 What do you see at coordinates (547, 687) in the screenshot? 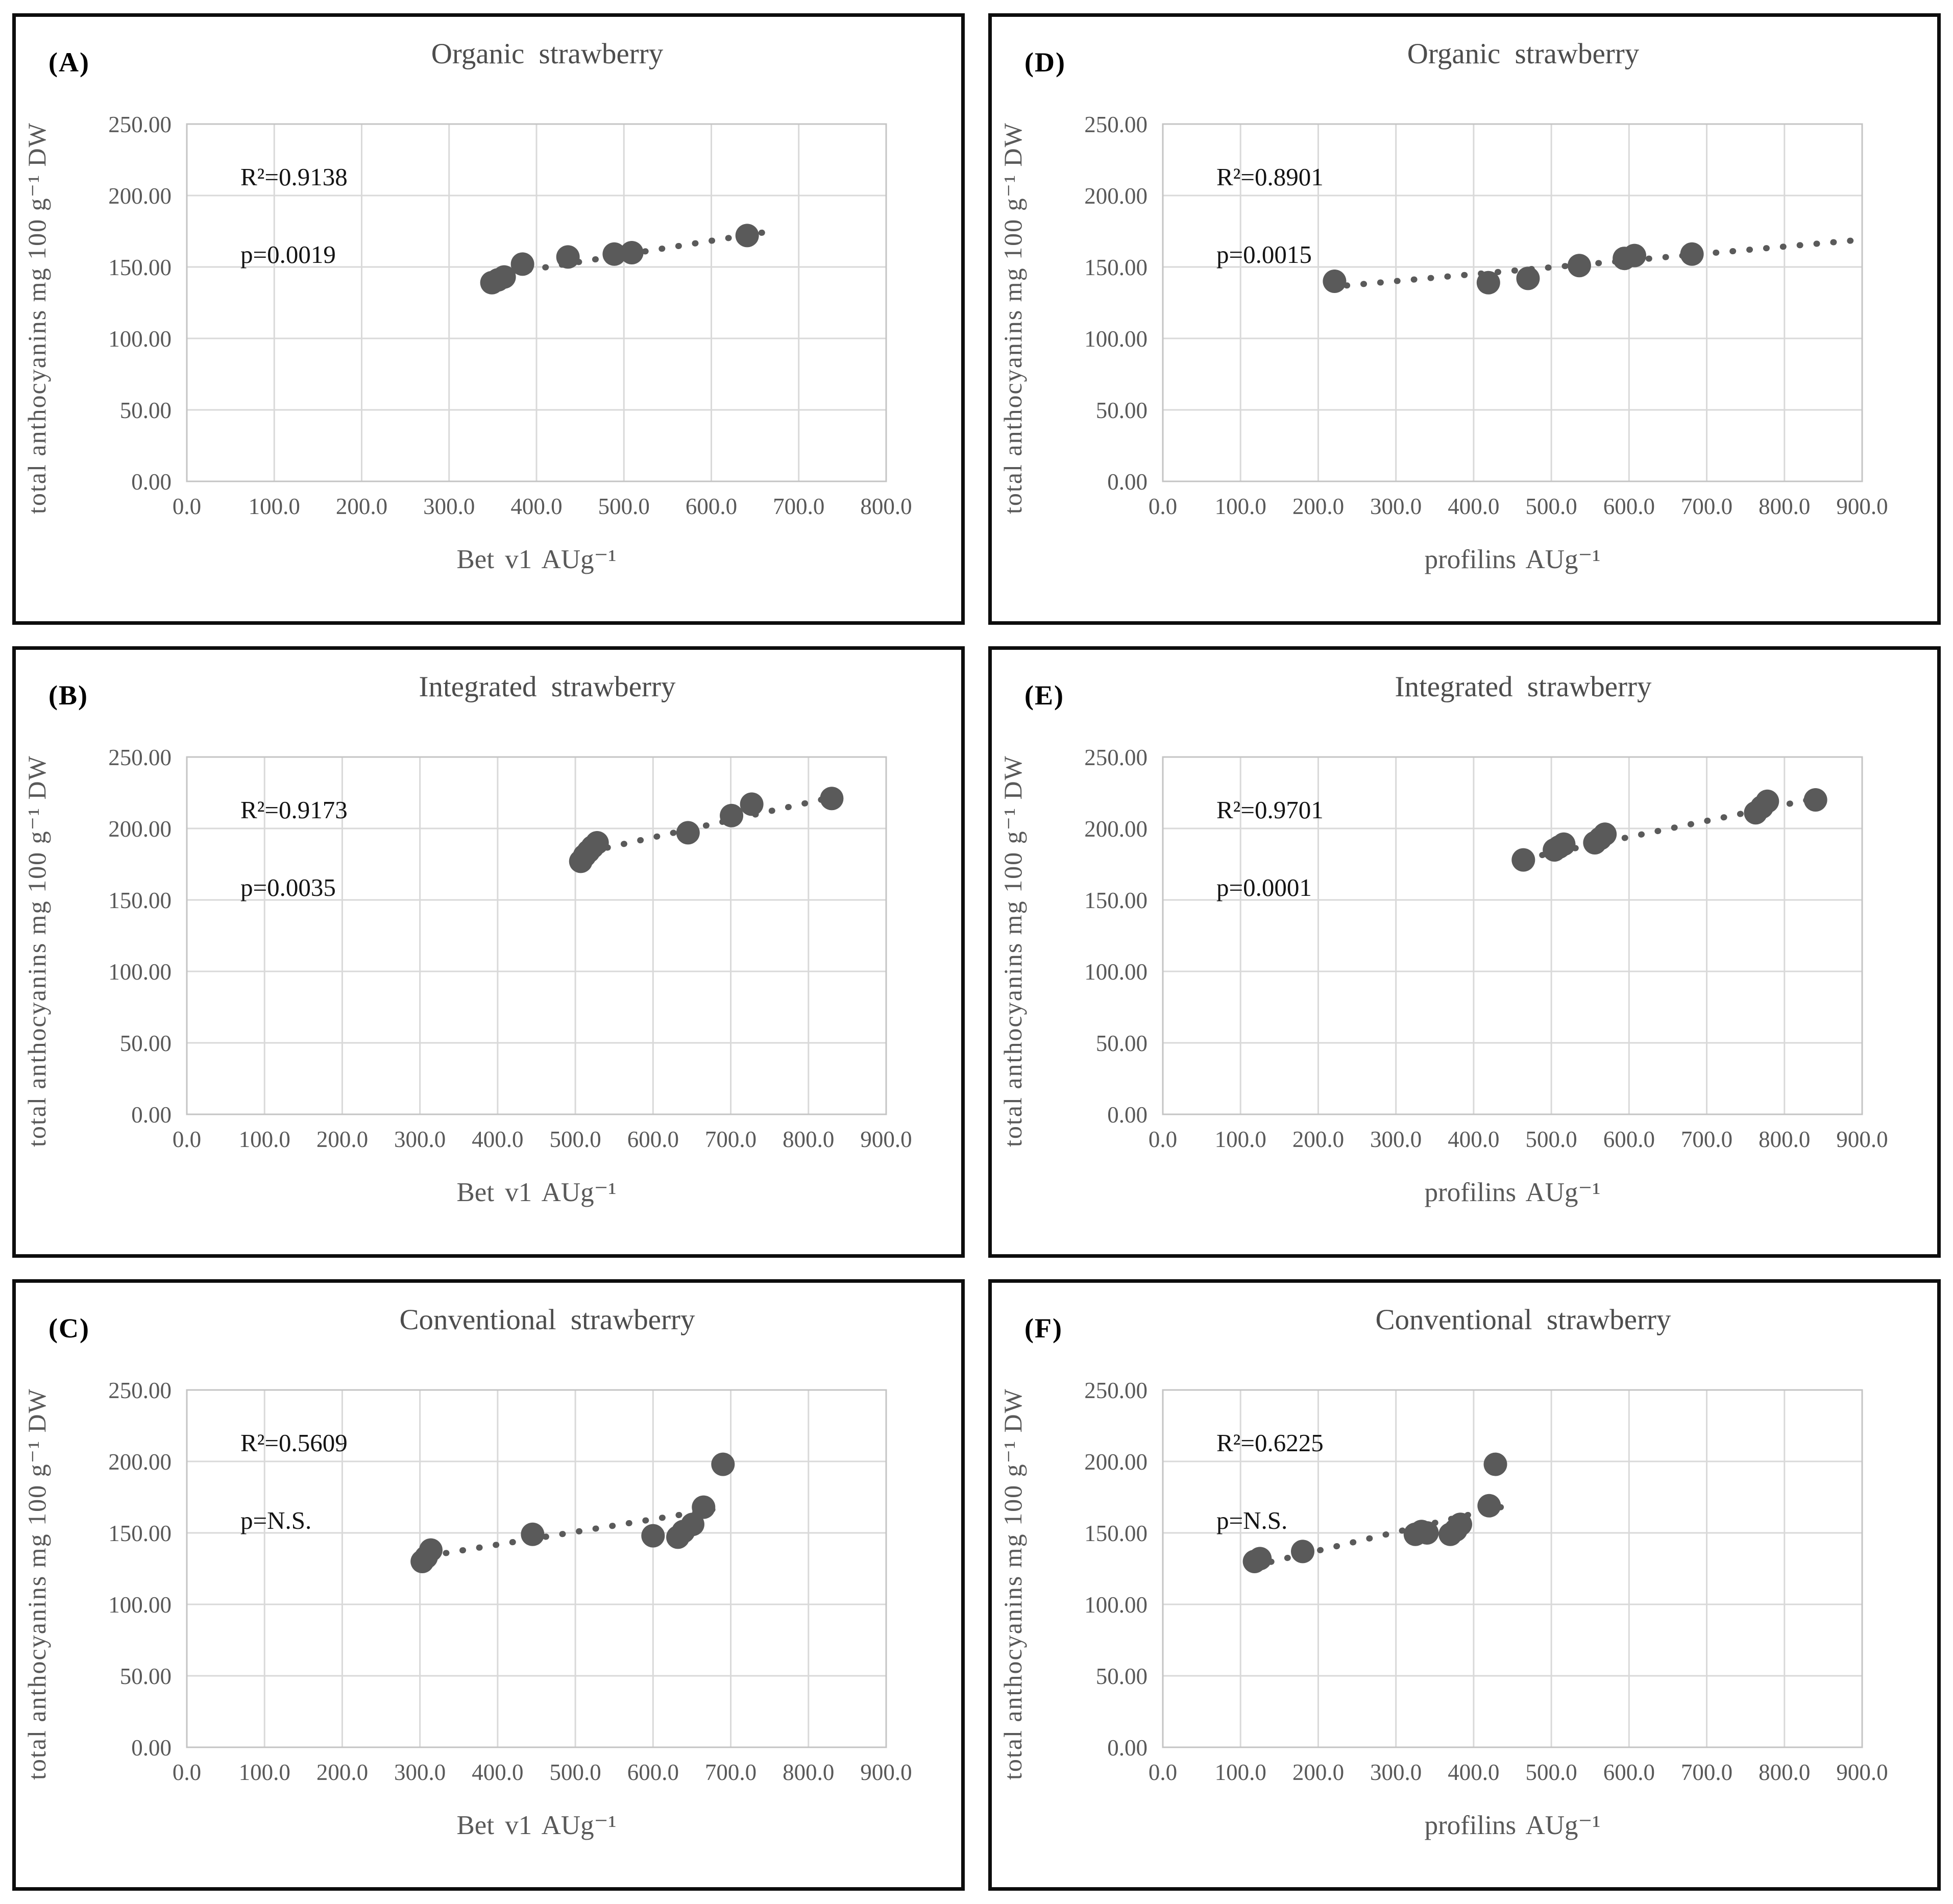
I see `chart-title: Integrated strawberry` at bounding box center [547, 687].